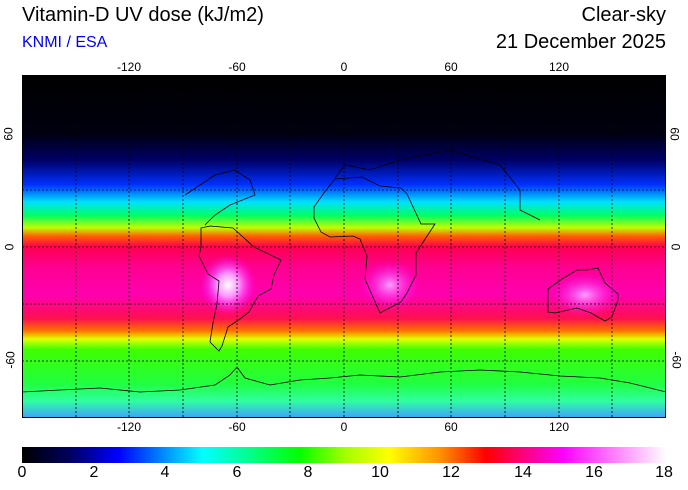  I want to click on colorbar-label: 18, so click(664, 472).